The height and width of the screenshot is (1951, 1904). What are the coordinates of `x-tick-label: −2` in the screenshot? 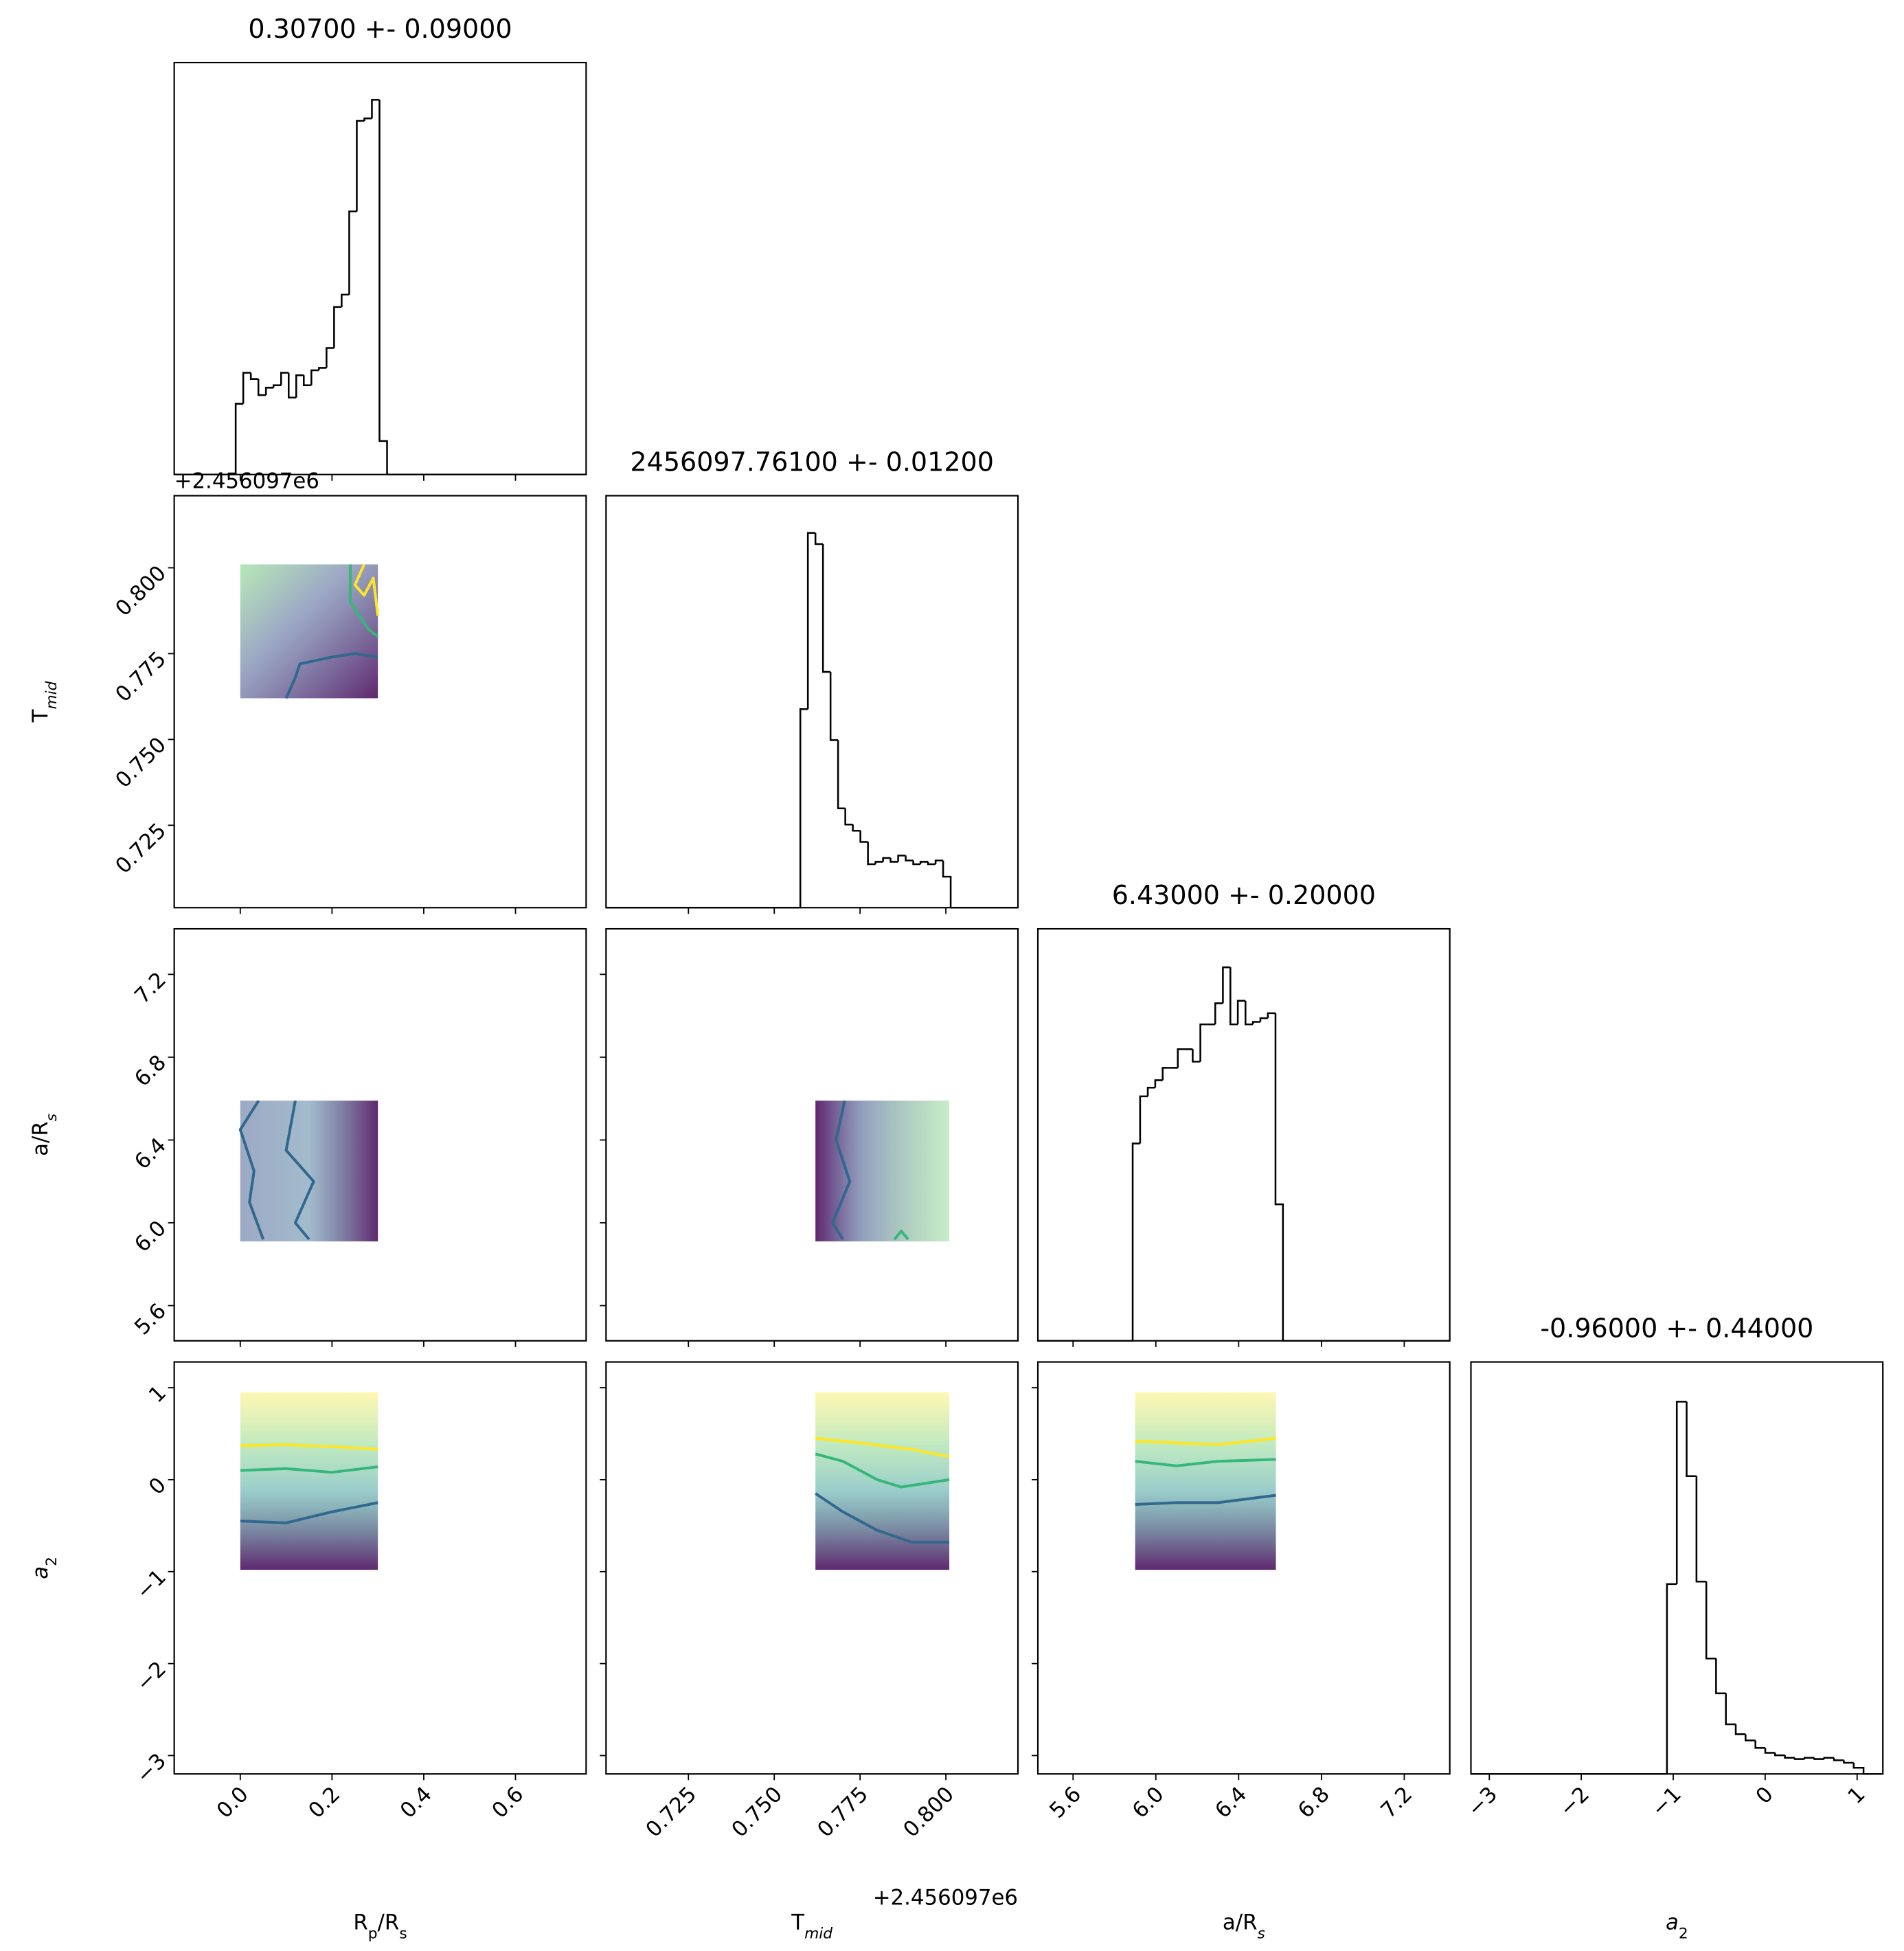 It's located at (1574, 1802).